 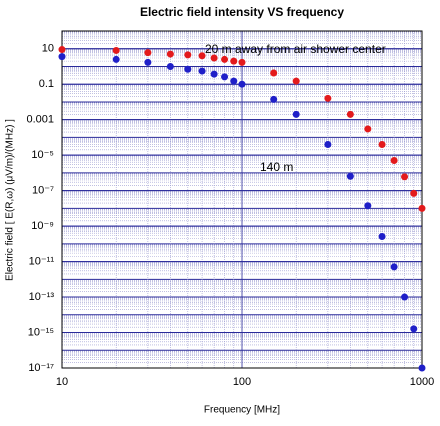 I want to click on x-tick-label: 1000, so click(x=422, y=382).